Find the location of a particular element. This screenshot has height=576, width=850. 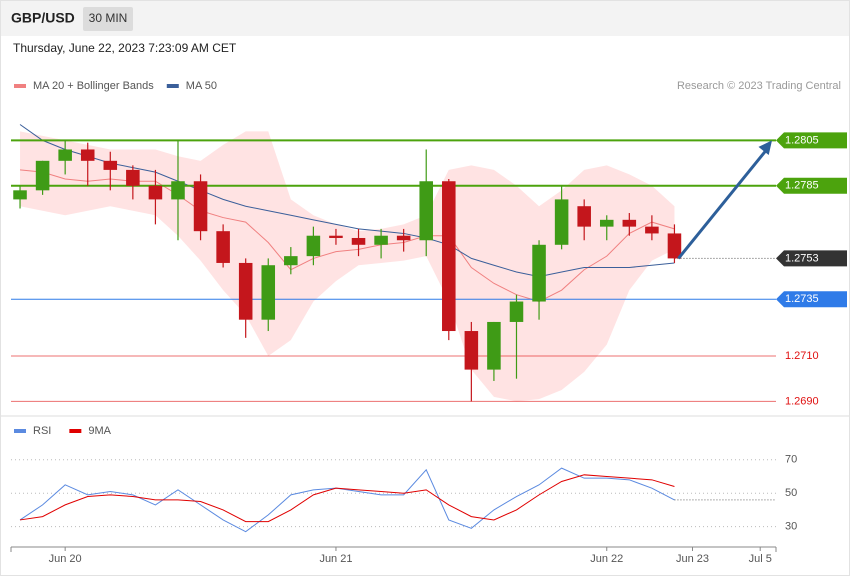

level-label: 1.2753 is located at coordinates (802, 258).